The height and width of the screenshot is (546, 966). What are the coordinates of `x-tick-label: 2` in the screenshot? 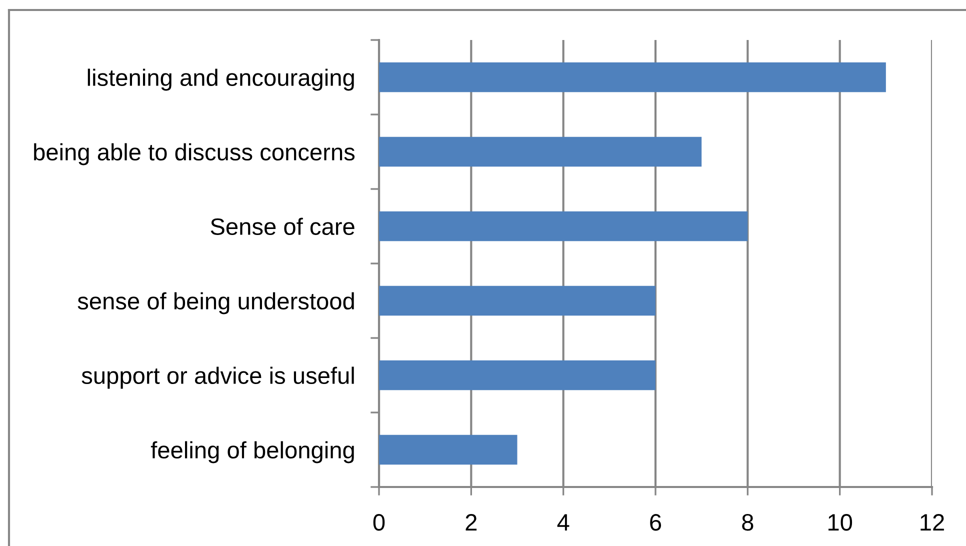 It's located at (471, 522).